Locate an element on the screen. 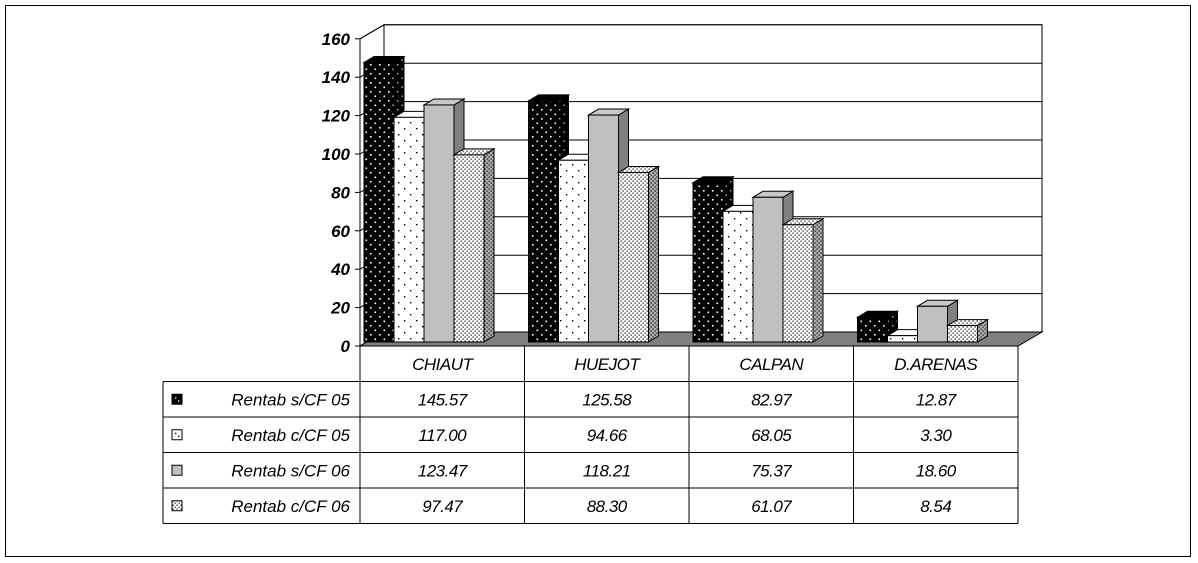  y-tick-label: 80 is located at coordinates (340, 192).